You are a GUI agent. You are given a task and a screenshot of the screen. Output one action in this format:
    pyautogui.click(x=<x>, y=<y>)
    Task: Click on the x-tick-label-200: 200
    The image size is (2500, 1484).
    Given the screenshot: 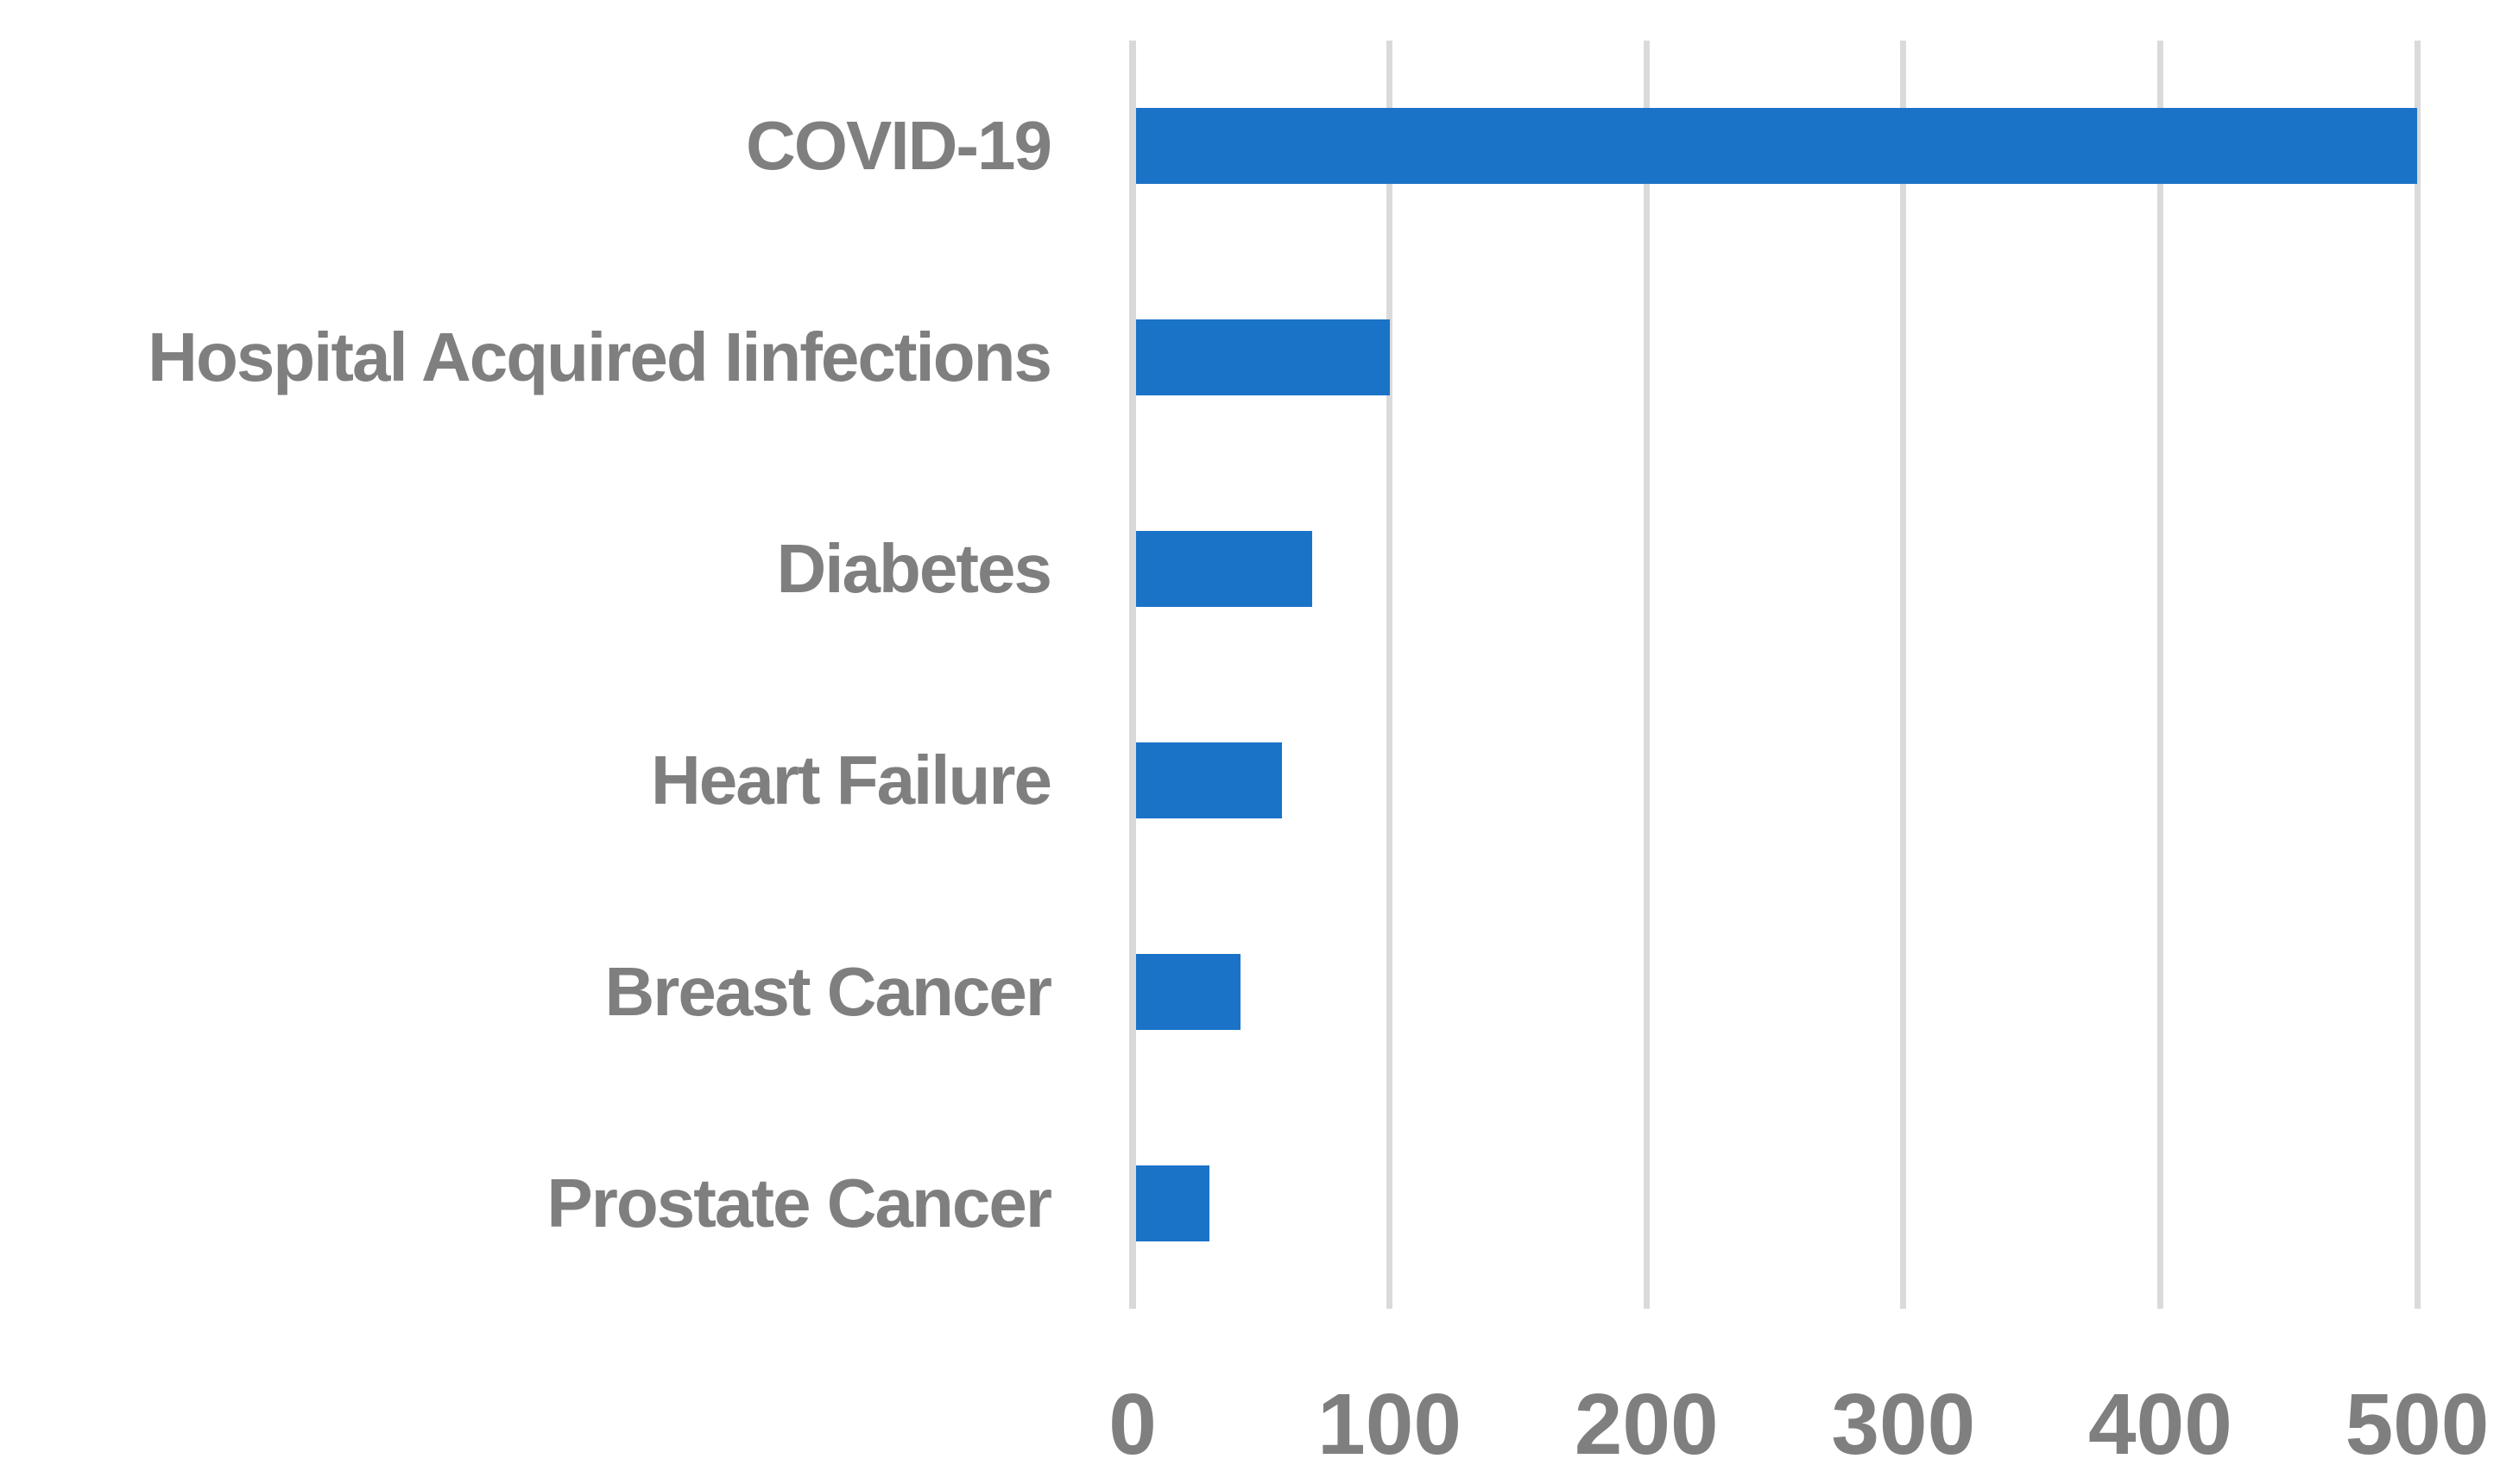 What is the action you would take?
    pyautogui.click(x=1646, y=1424)
    